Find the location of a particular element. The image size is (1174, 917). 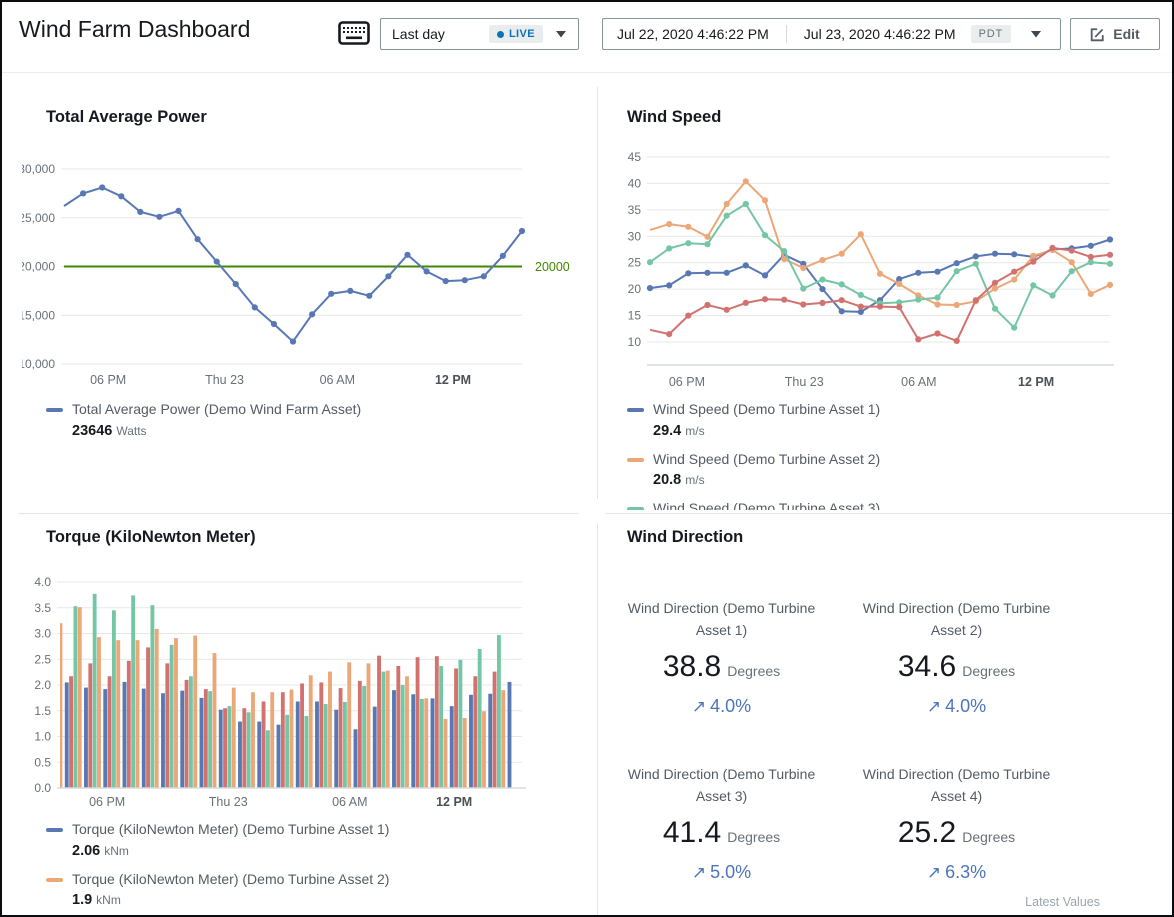

svg-text: 10 is located at coordinates (635, 342).